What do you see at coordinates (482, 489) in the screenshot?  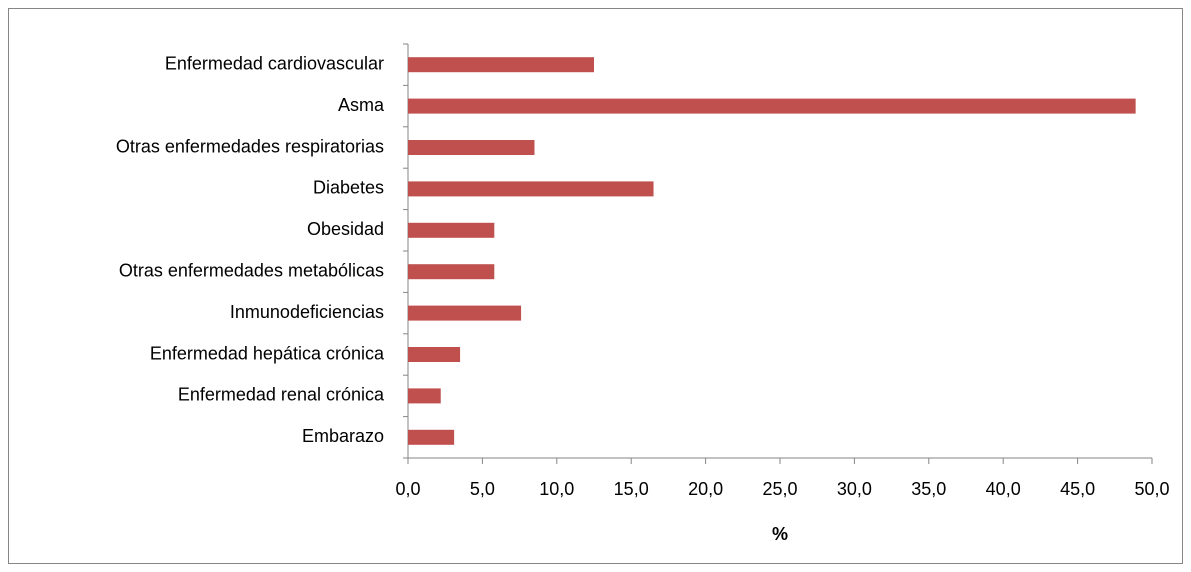 I see `x-tick-label: 5,0` at bounding box center [482, 489].